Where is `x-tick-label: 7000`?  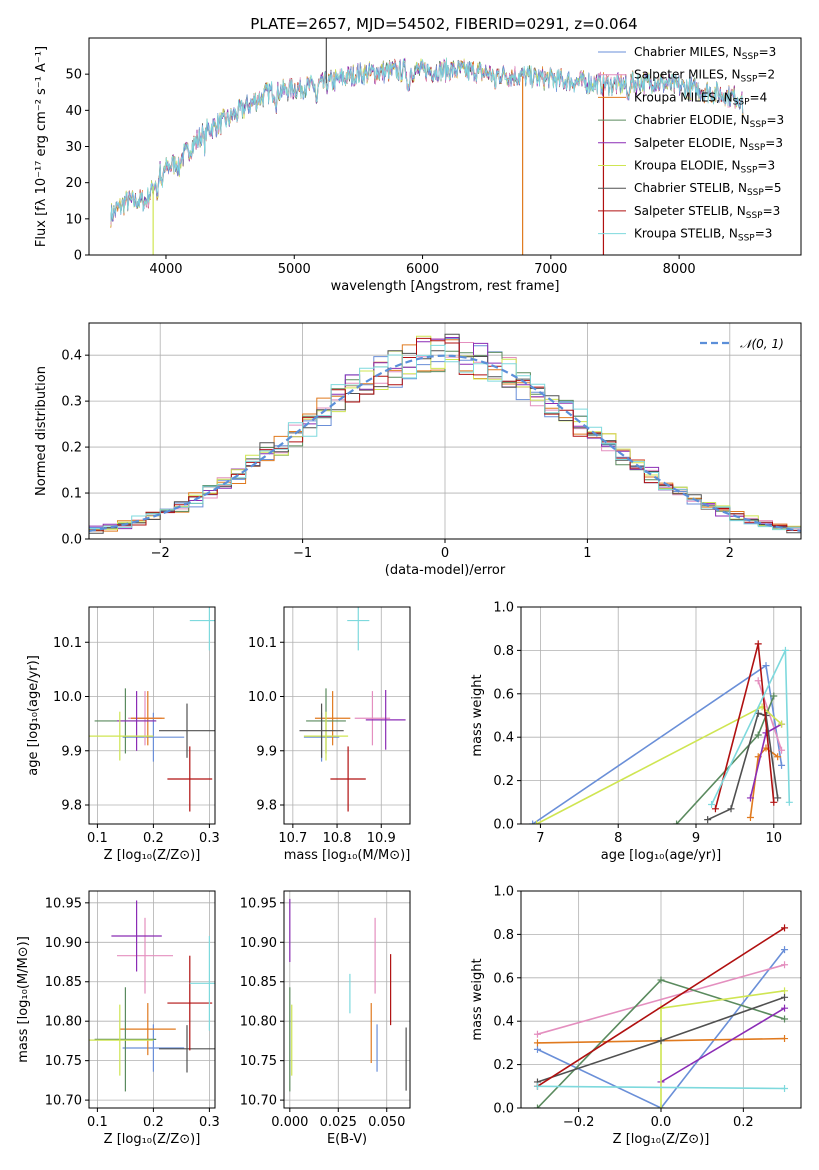
x-tick-label: 7000 is located at coordinates (550, 269).